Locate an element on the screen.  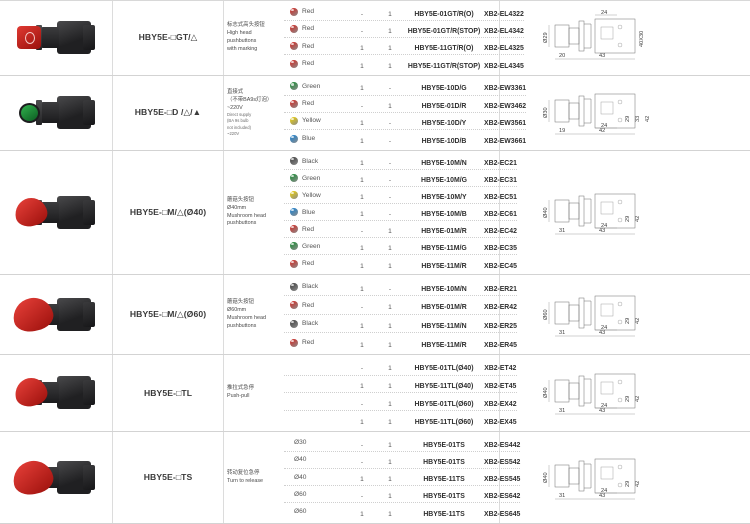
order-code: HBY5E-01GT/R(STOP) is located at coordinates (444, 31).